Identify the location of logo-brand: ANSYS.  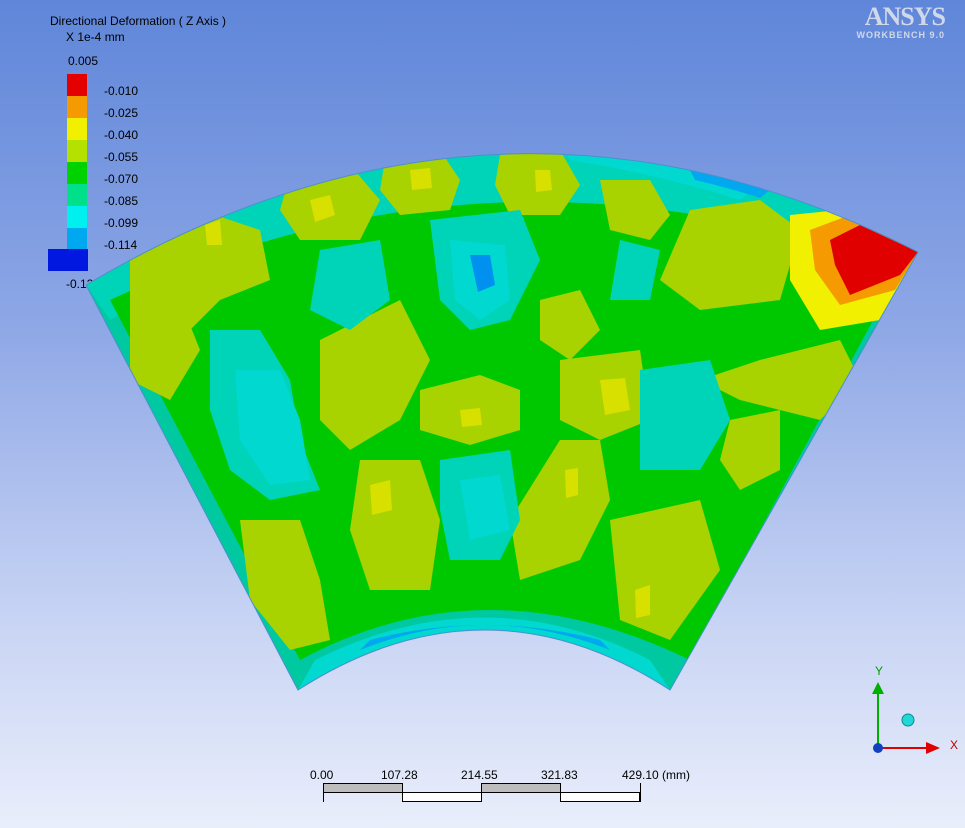
(905, 16).